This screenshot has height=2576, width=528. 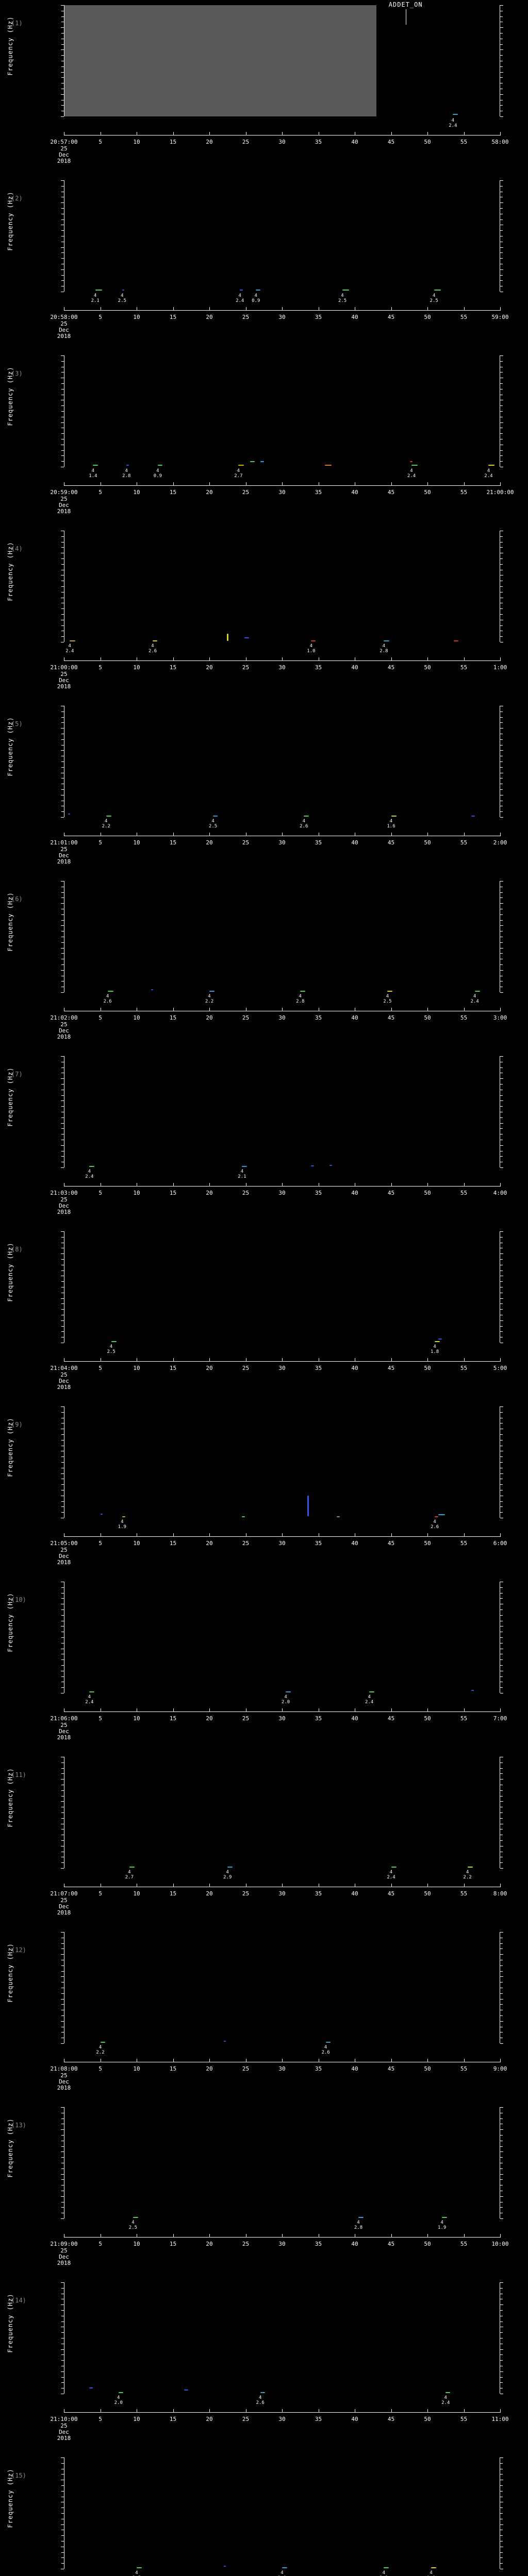 I want to click on y-axis-title: Frequency (Hz), so click(x=10, y=922).